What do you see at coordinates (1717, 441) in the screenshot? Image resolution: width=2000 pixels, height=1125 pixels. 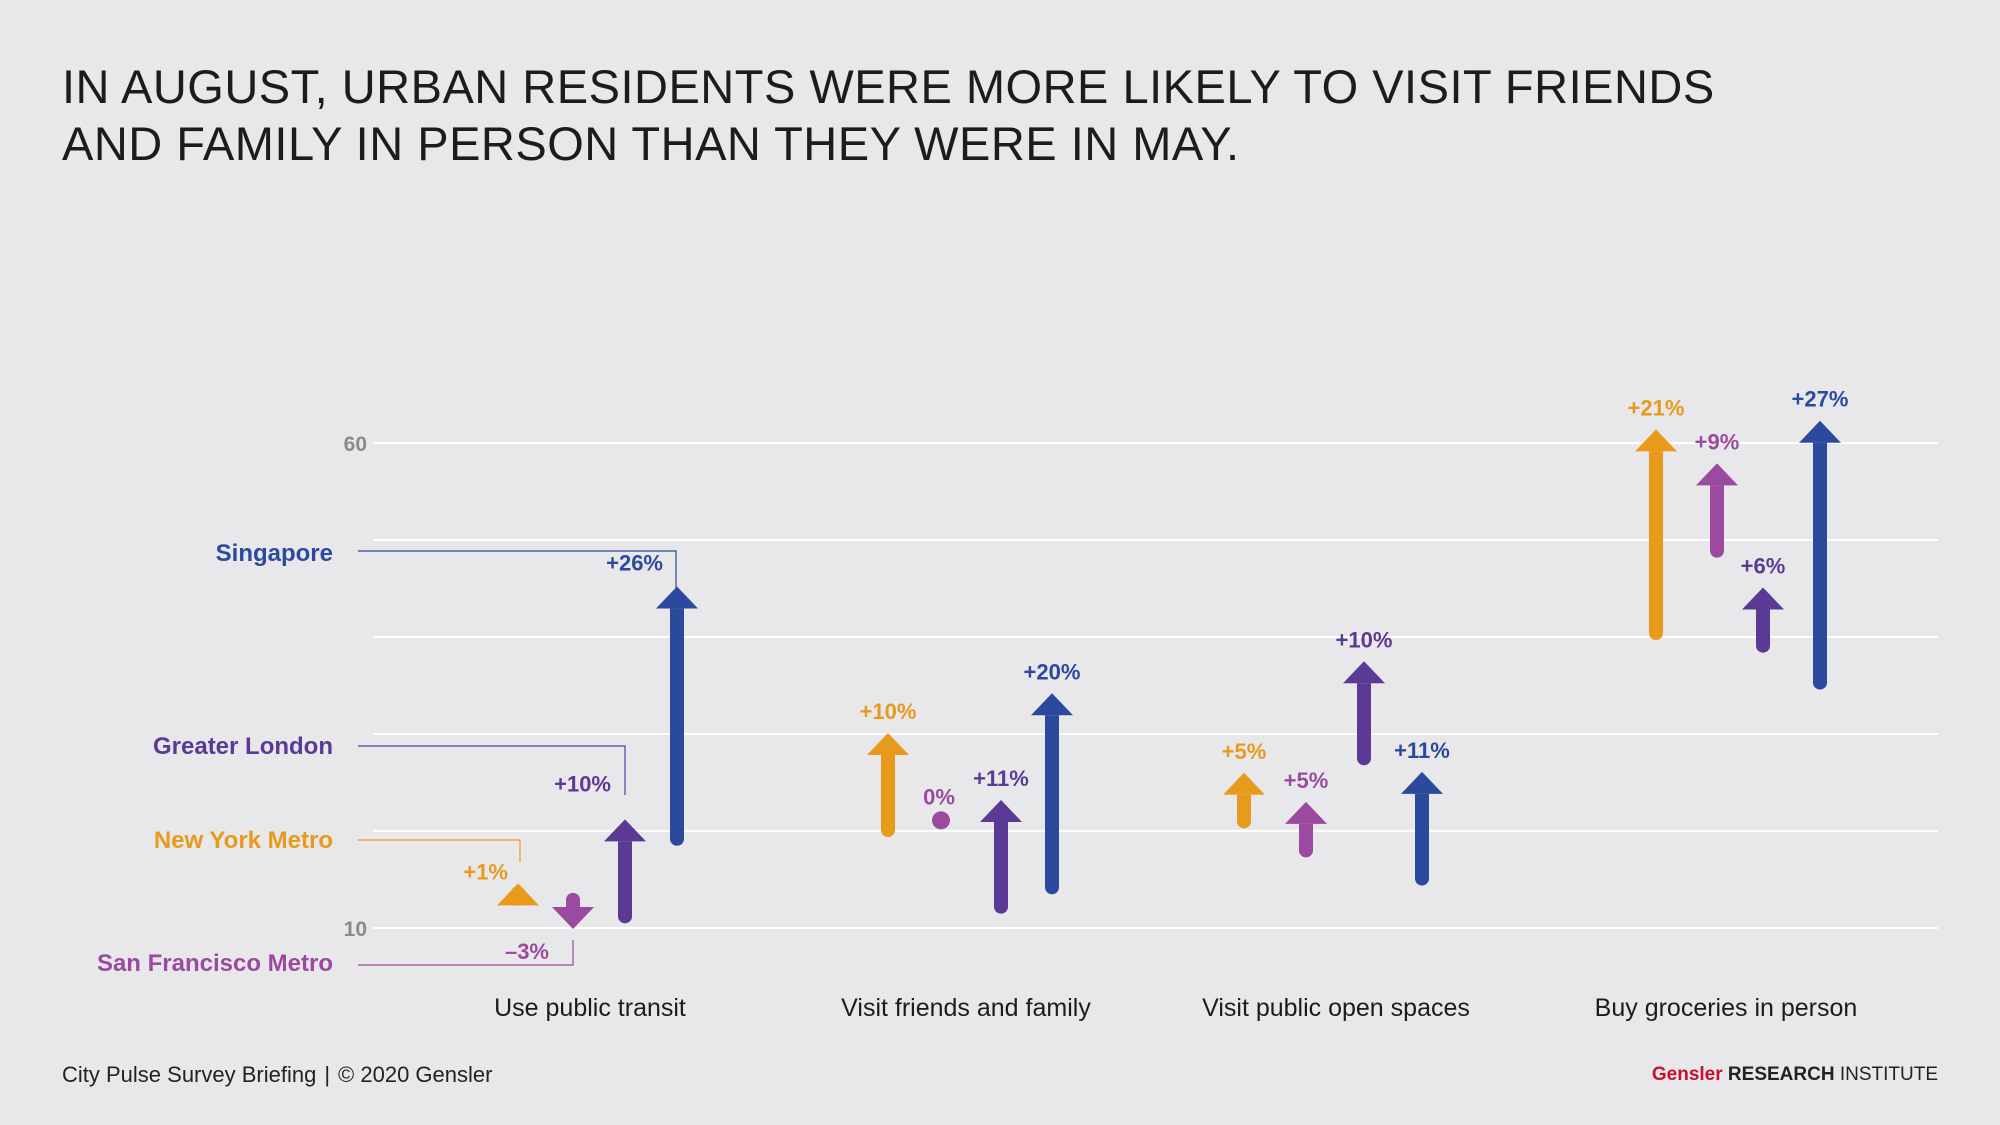 I see `change-label: +9%` at bounding box center [1717, 441].